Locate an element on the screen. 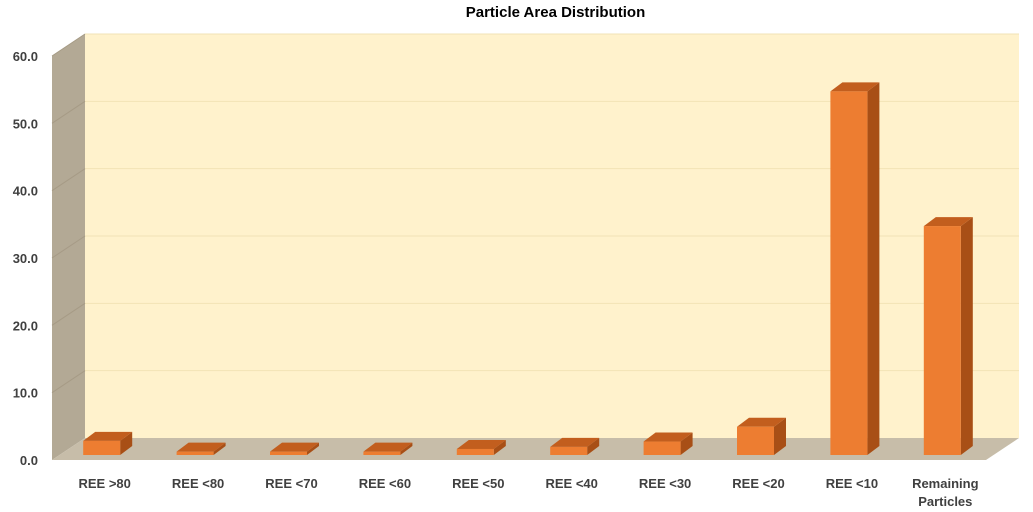 Image resolution: width=1033 pixels, height=512 pixels. x-tick-label: Remaining Particles is located at coordinates (945, 492).